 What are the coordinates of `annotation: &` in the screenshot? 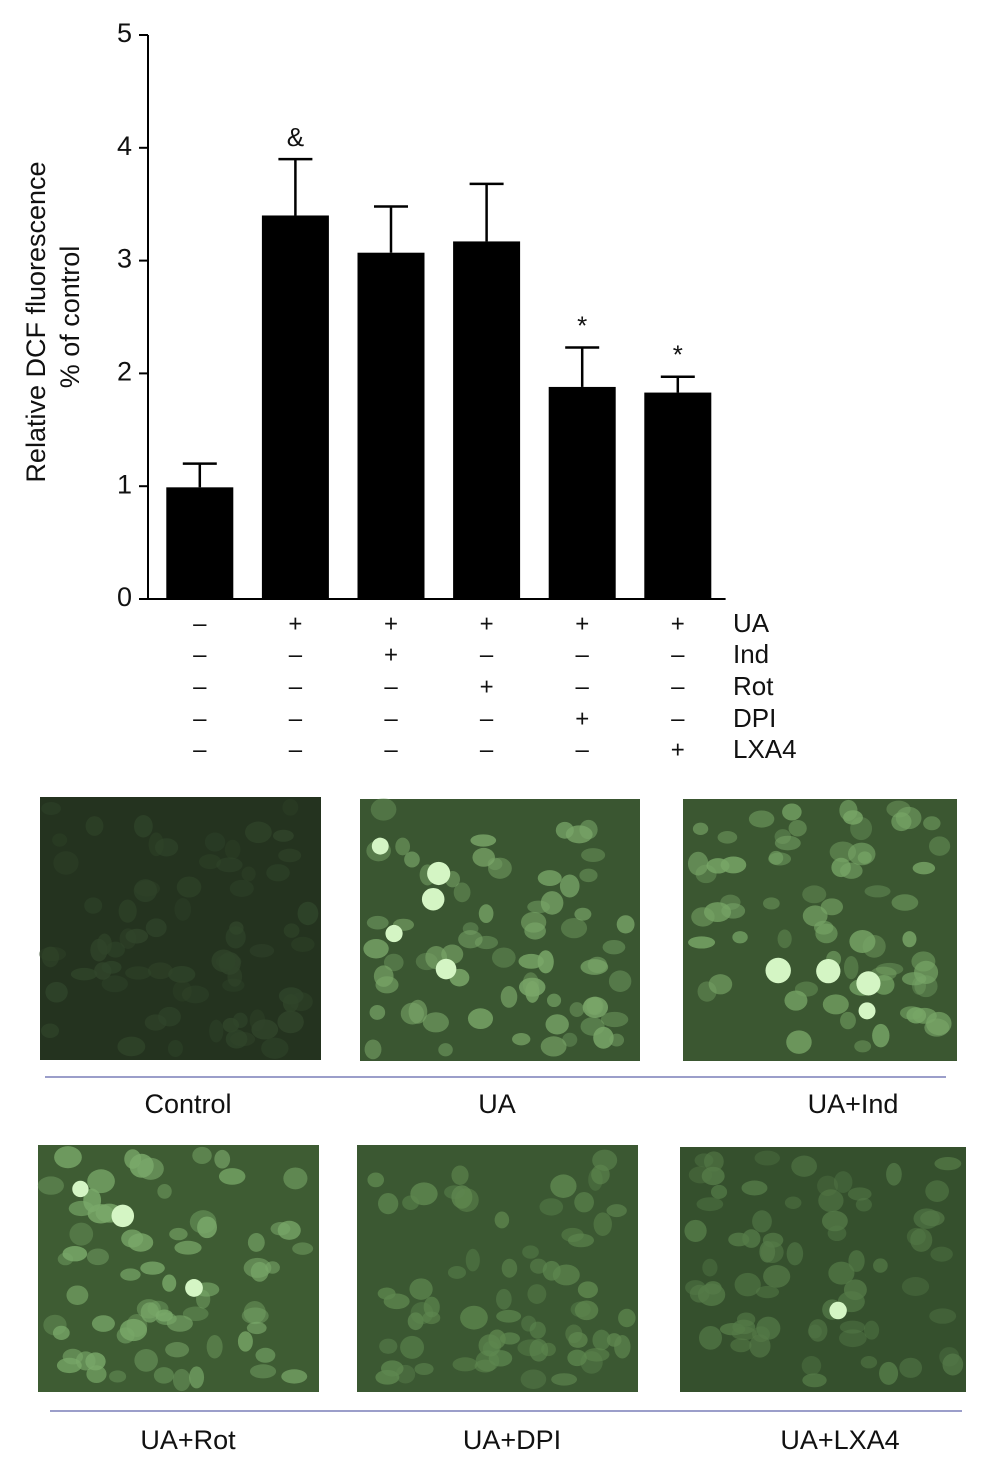 It's located at (295, 137).